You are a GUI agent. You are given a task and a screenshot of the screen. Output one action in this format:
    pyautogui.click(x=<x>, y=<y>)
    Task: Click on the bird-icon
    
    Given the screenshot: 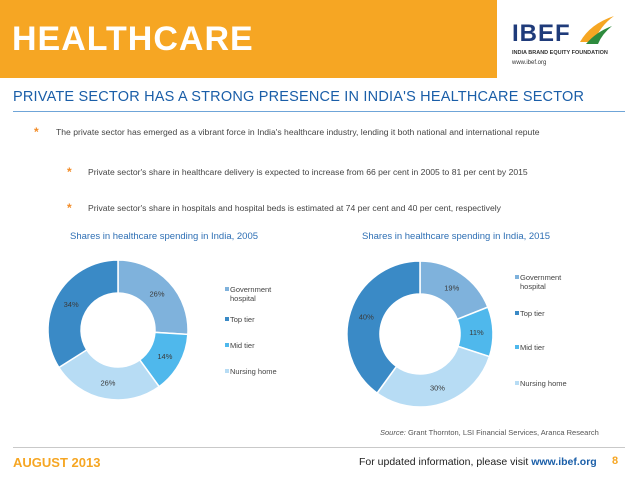 What is the action you would take?
    pyautogui.click(x=597, y=30)
    